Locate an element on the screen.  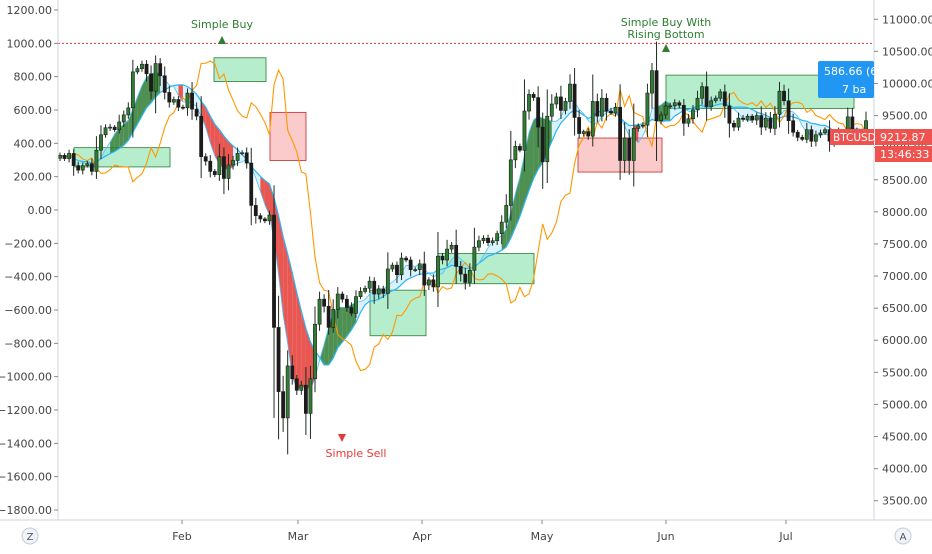
right-tick-label: 5000.00 is located at coordinates (905, 404).